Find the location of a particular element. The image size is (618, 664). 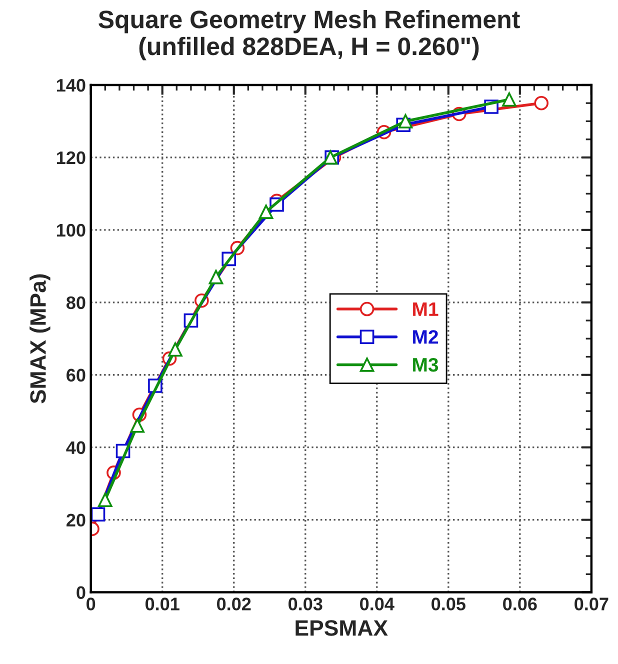

y-axis-title: SMAX (MPa) is located at coordinates (40, 339).